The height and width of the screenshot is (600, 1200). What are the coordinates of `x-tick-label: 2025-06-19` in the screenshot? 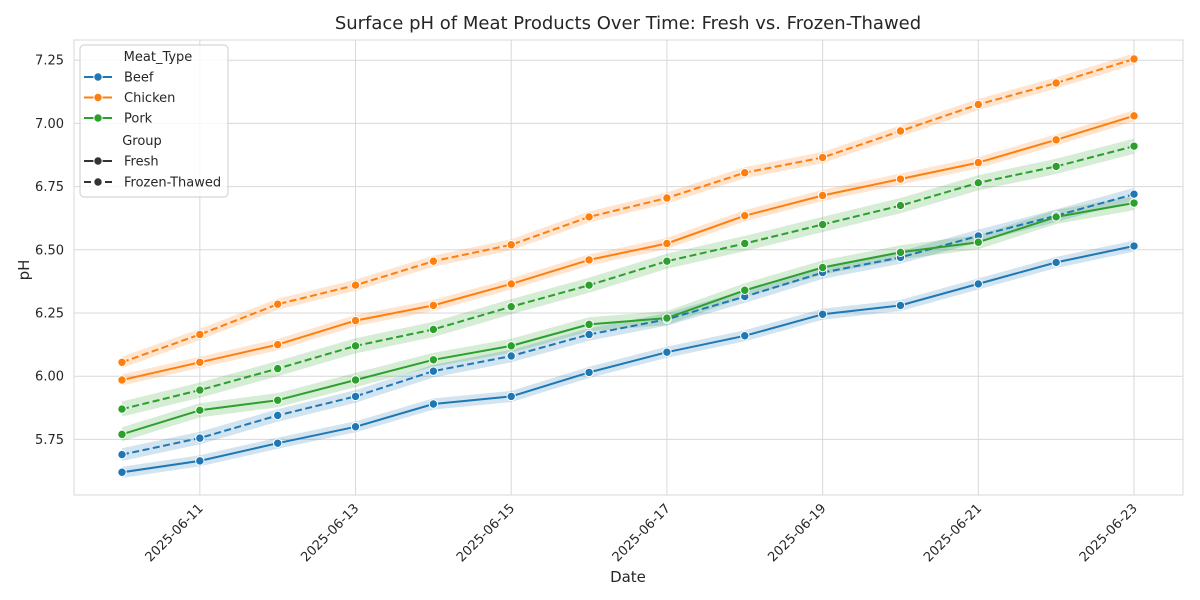 It's located at (797, 533).